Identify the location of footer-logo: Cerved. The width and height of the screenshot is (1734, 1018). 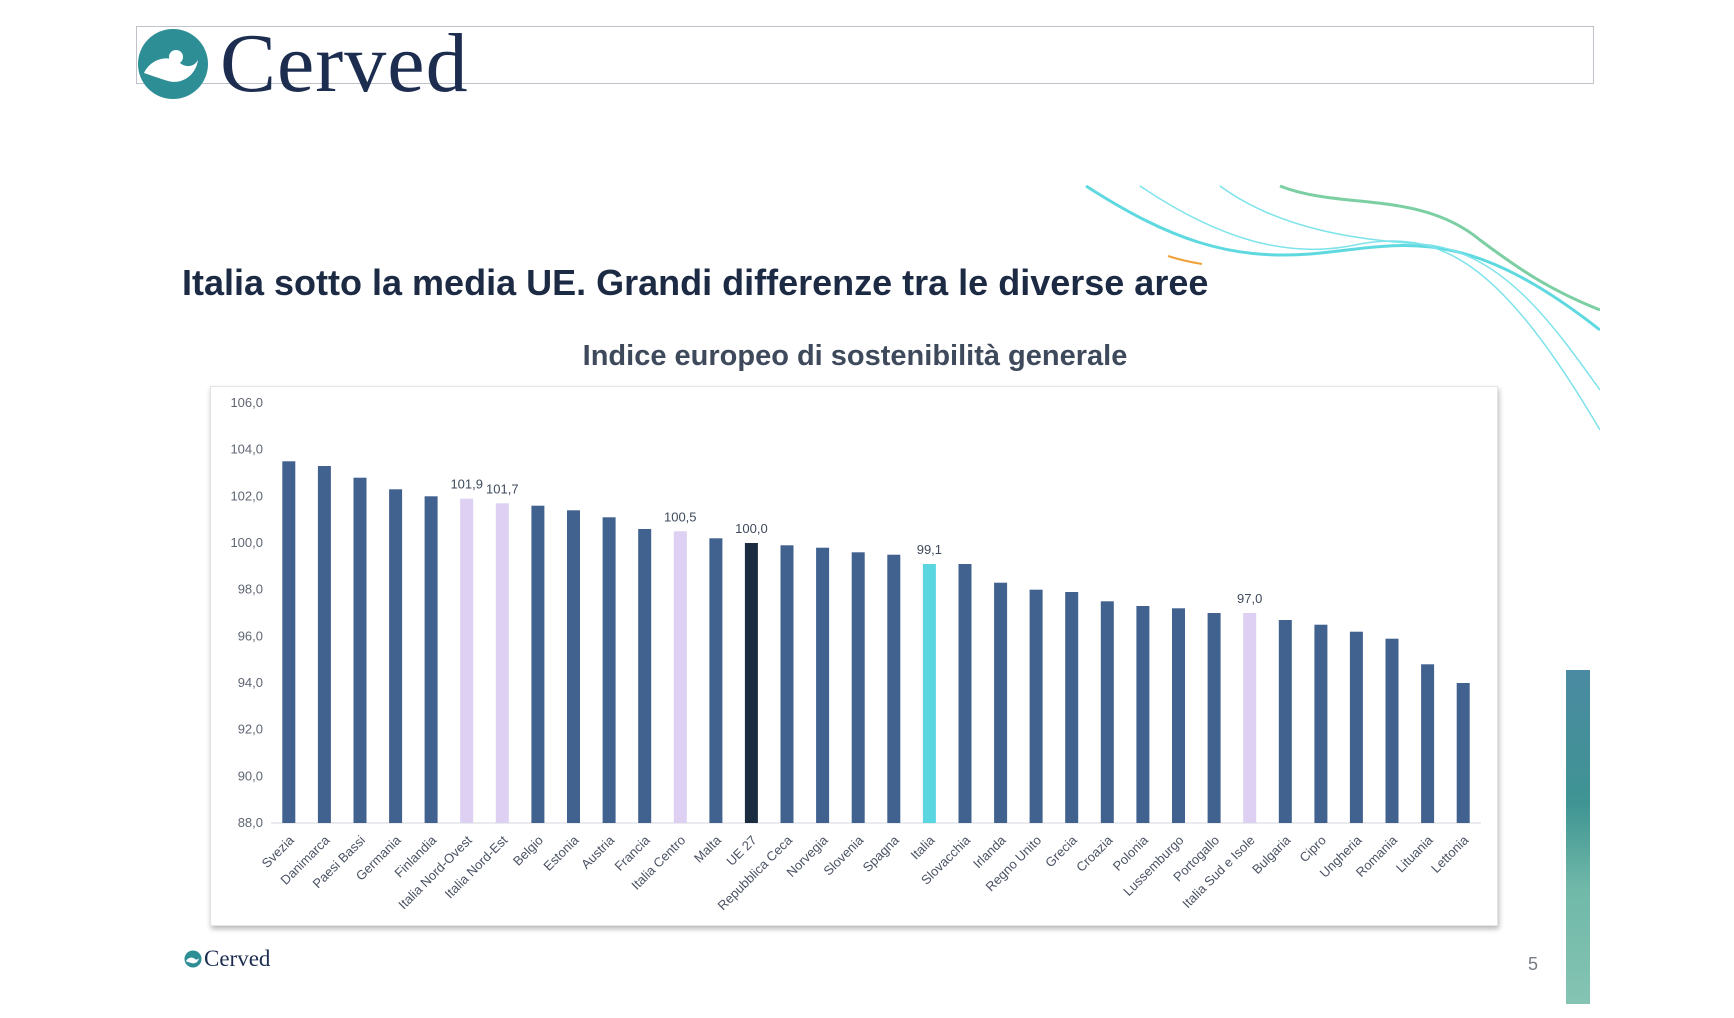
(227, 959).